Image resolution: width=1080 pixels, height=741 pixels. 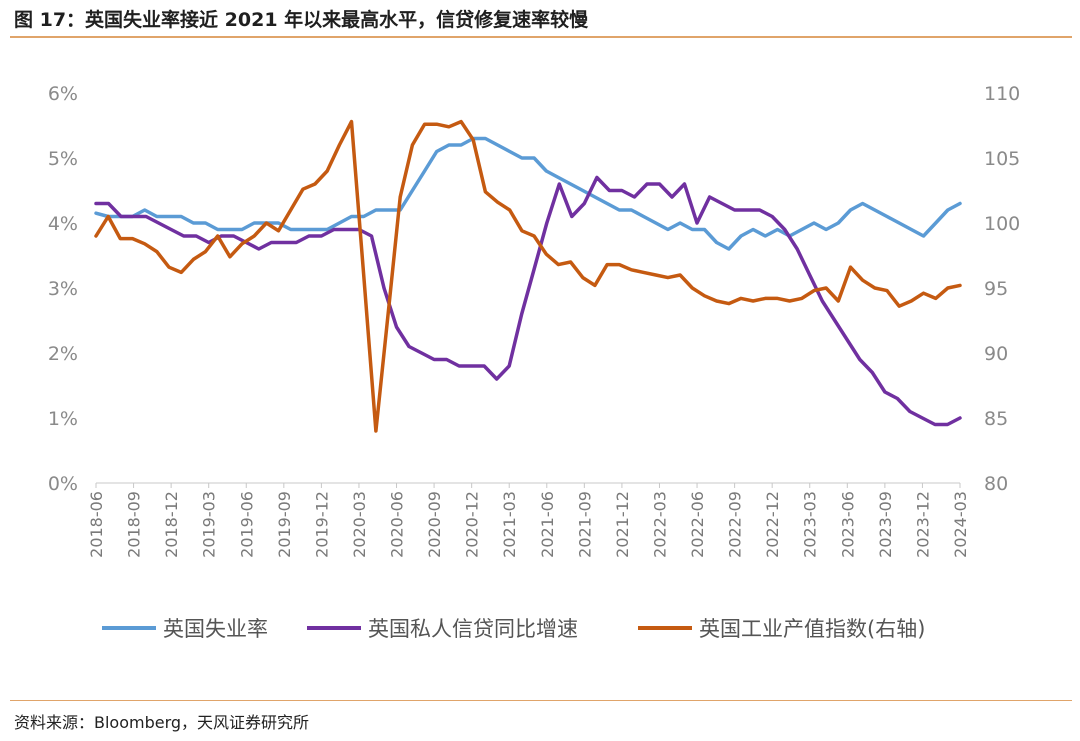 What do you see at coordinates (96, 524) in the screenshot?
I see `x-tick-label: 2018-06` at bounding box center [96, 524].